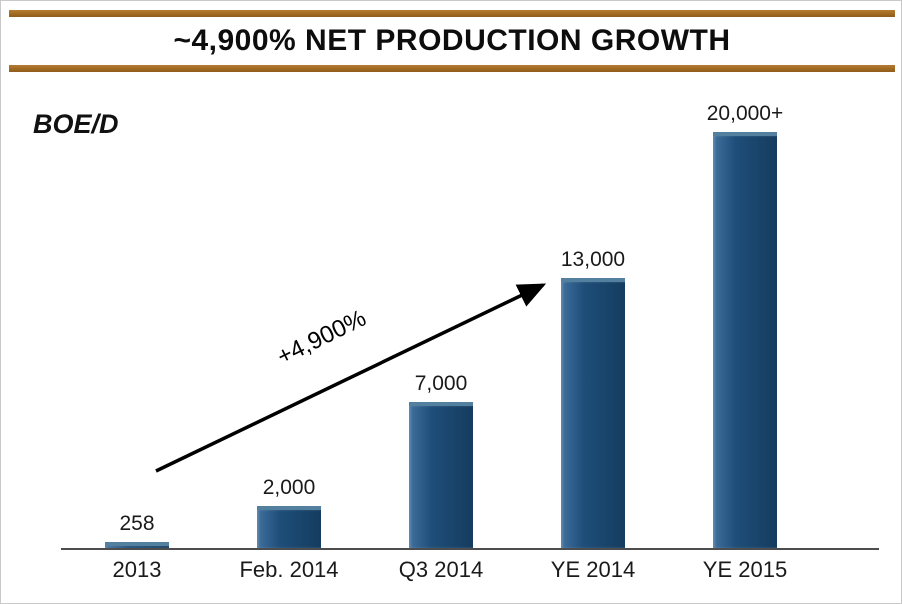 This screenshot has height=604, width=902. Describe the element at coordinates (452, 40) in the screenshot. I see `chart-title: ~4,900% NET PRODUCTION GROWTH` at that location.